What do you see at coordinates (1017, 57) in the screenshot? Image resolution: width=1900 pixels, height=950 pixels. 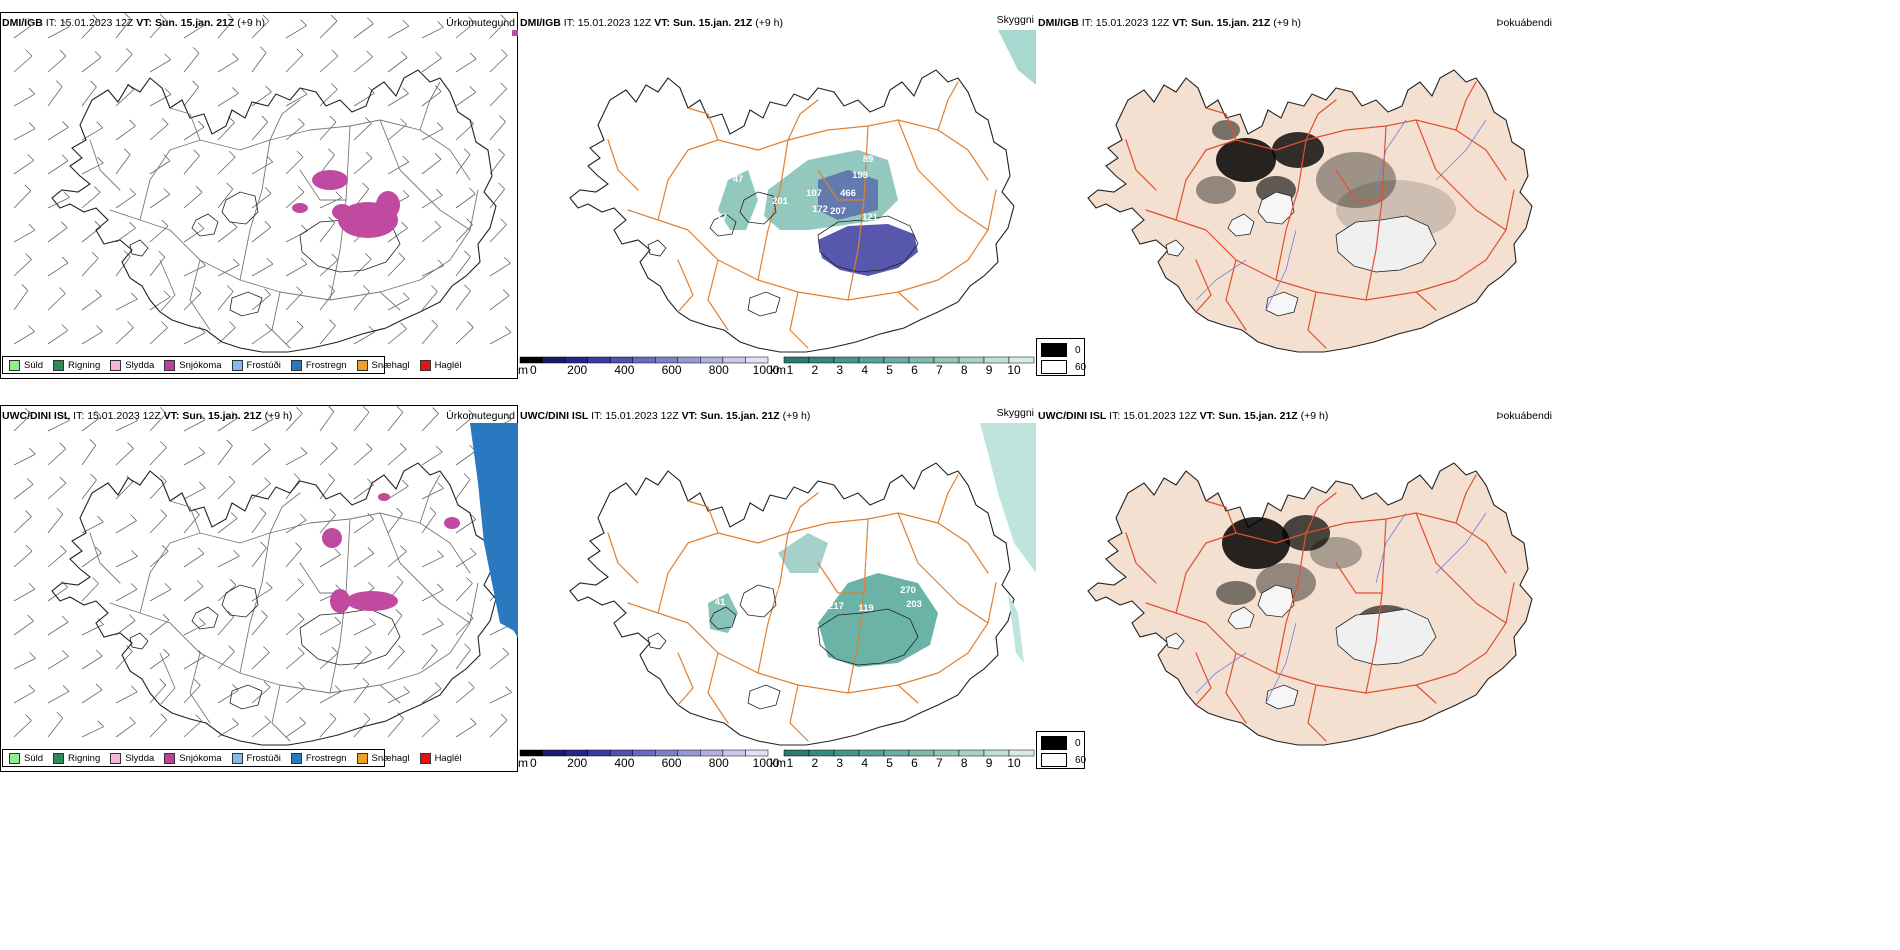 I see `sea-visibility-area` at bounding box center [1017, 57].